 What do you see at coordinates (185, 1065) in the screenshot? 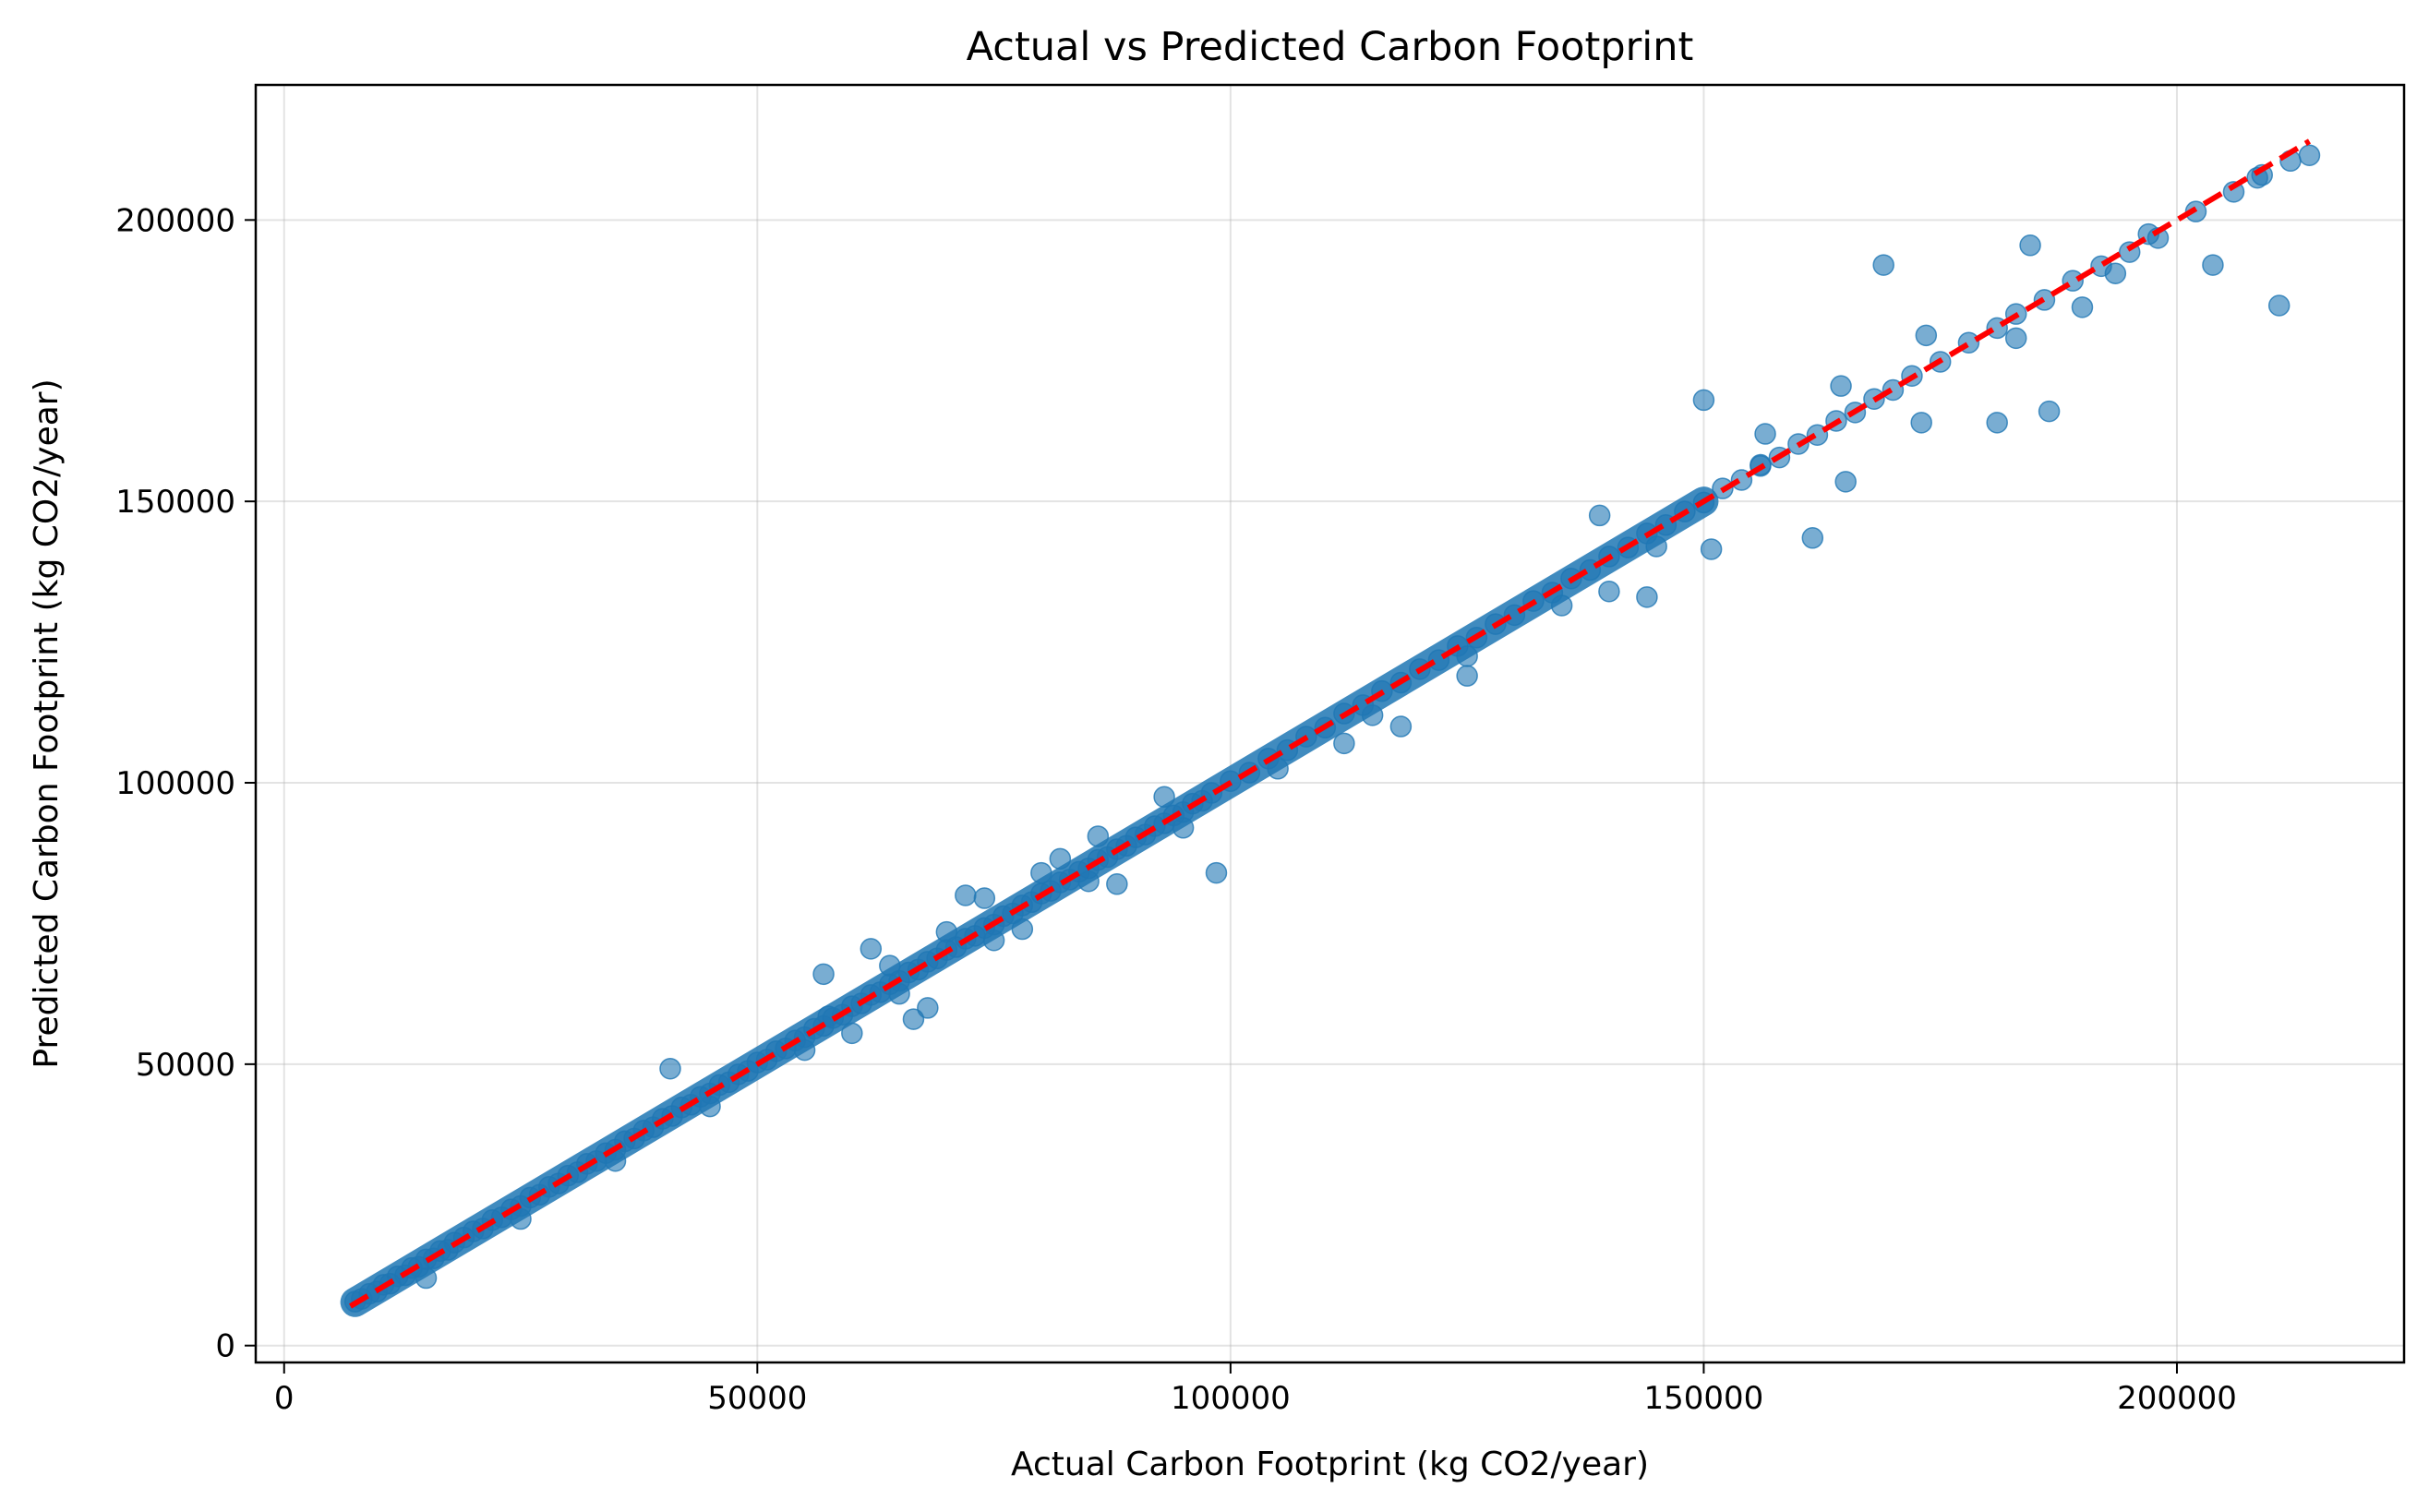
I see `y-tick-label: 50000` at bounding box center [185, 1065].